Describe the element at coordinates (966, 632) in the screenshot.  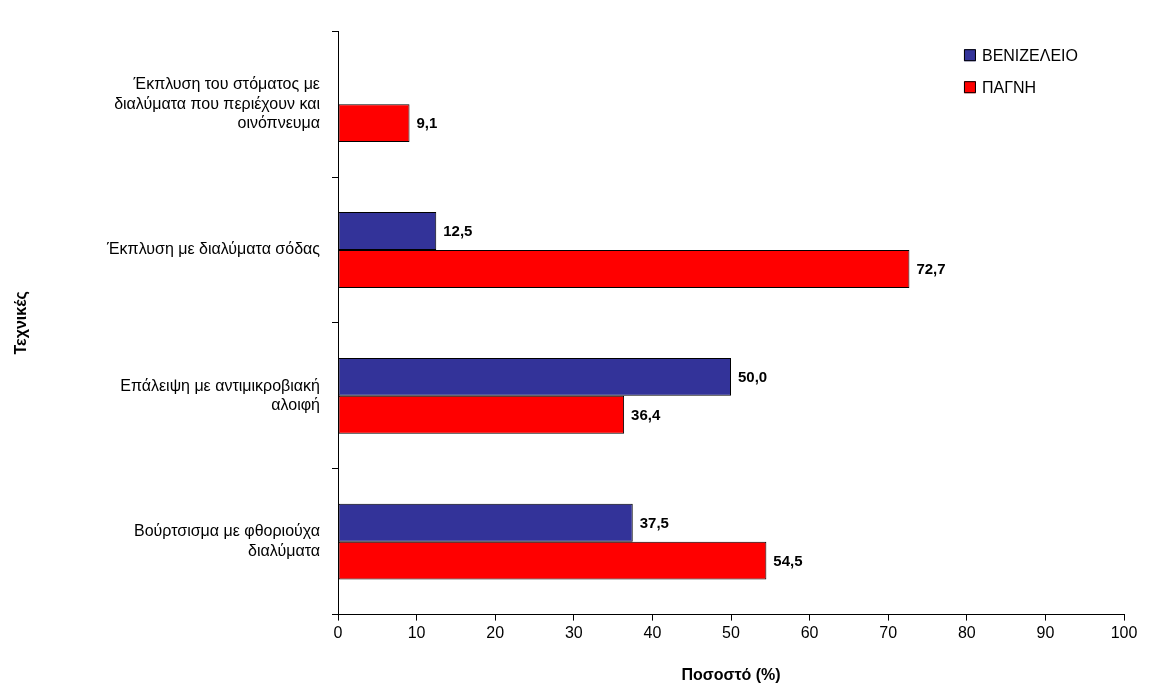
I see `x-tick-label: 80` at that location.